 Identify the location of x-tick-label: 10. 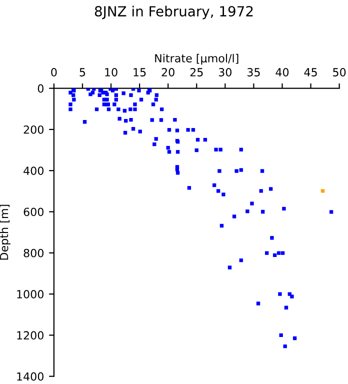
(111, 72).